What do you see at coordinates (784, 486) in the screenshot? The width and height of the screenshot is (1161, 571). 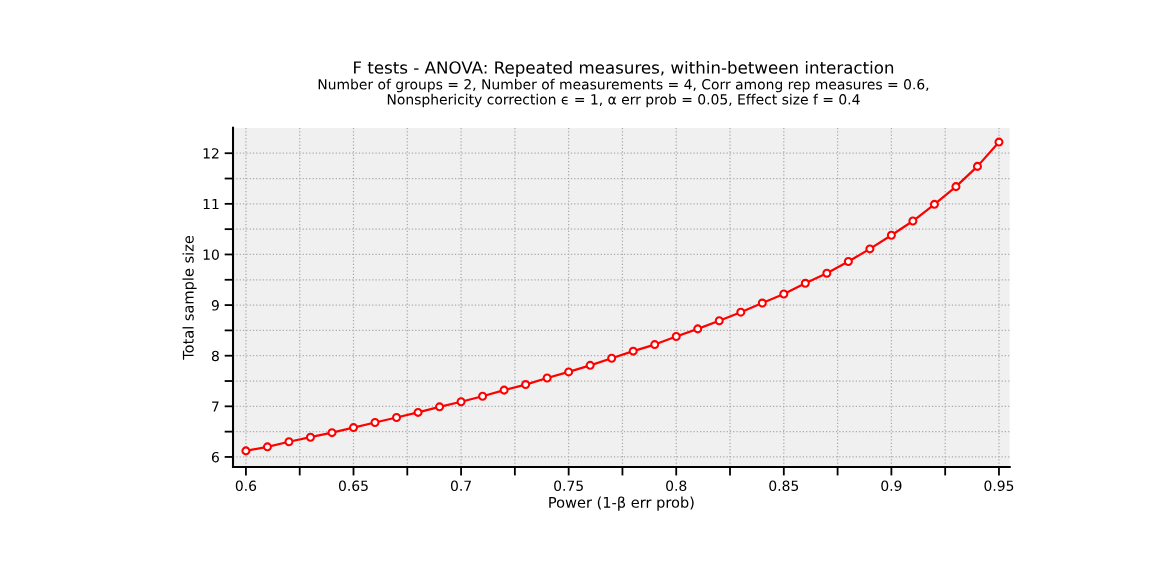 I see `x-tick-label: 0.85` at bounding box center [784, 486].